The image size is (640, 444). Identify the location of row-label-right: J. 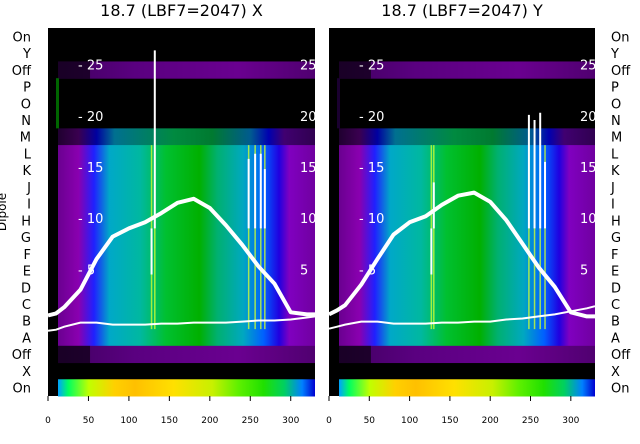
(612, 188).